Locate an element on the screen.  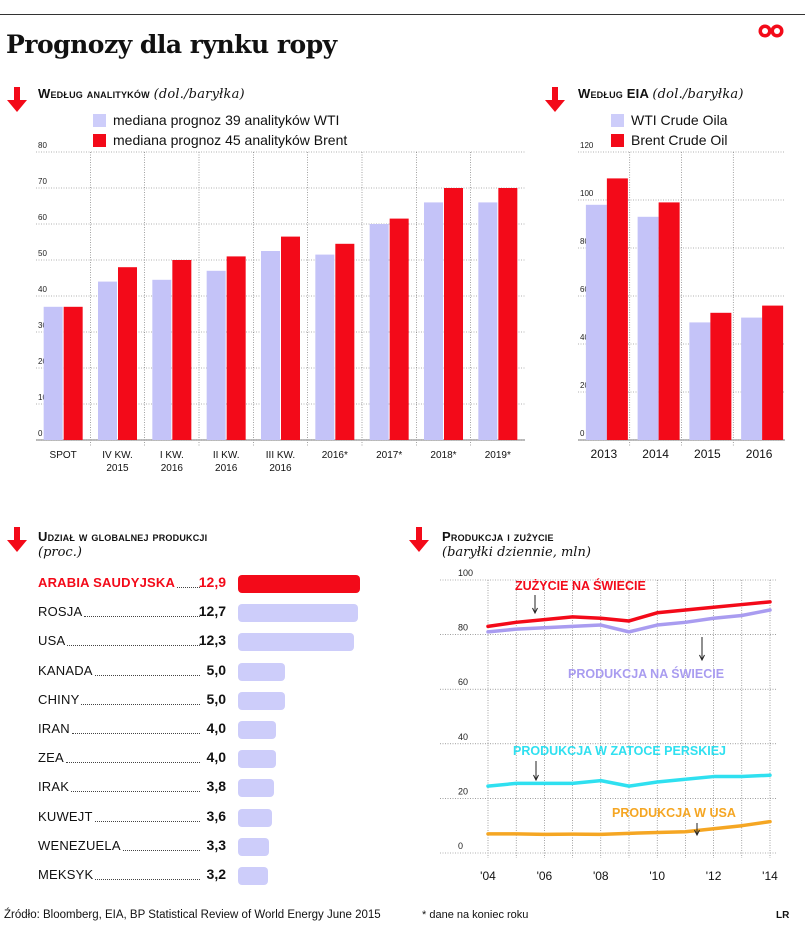
share-row: CHINY 5,0 is located at coordinates (203, 700).